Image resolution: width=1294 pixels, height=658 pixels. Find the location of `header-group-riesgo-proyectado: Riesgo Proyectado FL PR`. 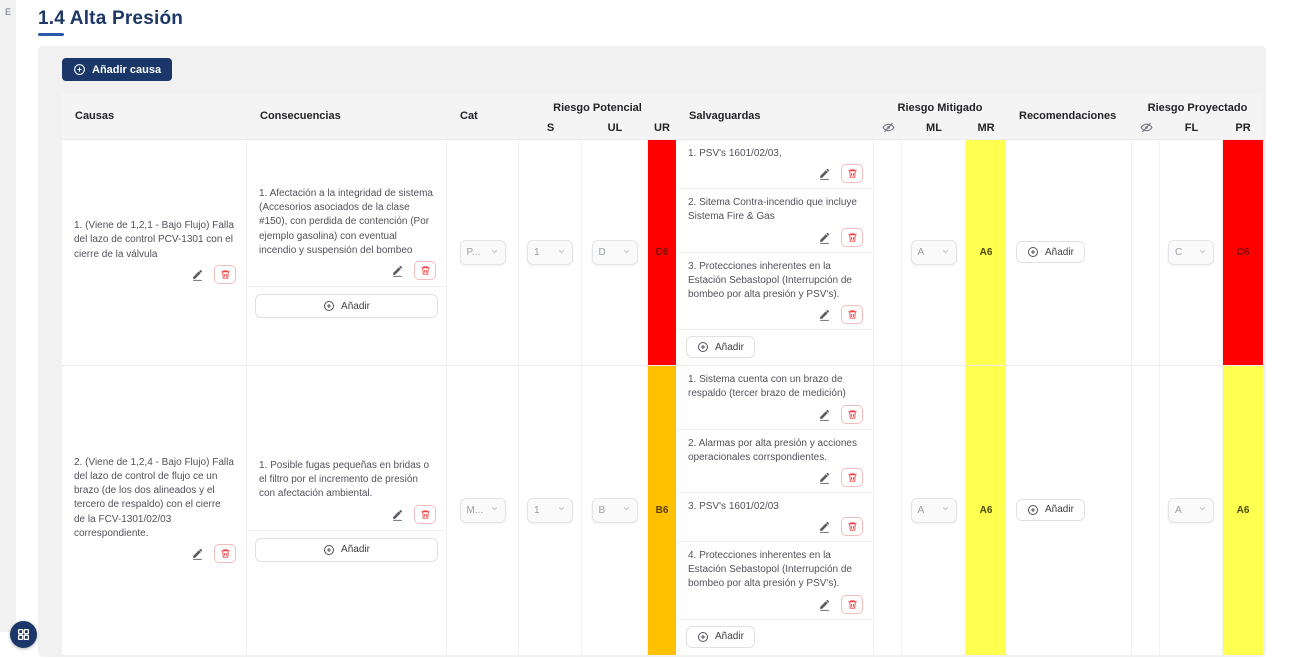

header-group-riesgo-proyectado: Riesgo Proyectado FL PR is located at coordinates (1197, 116).